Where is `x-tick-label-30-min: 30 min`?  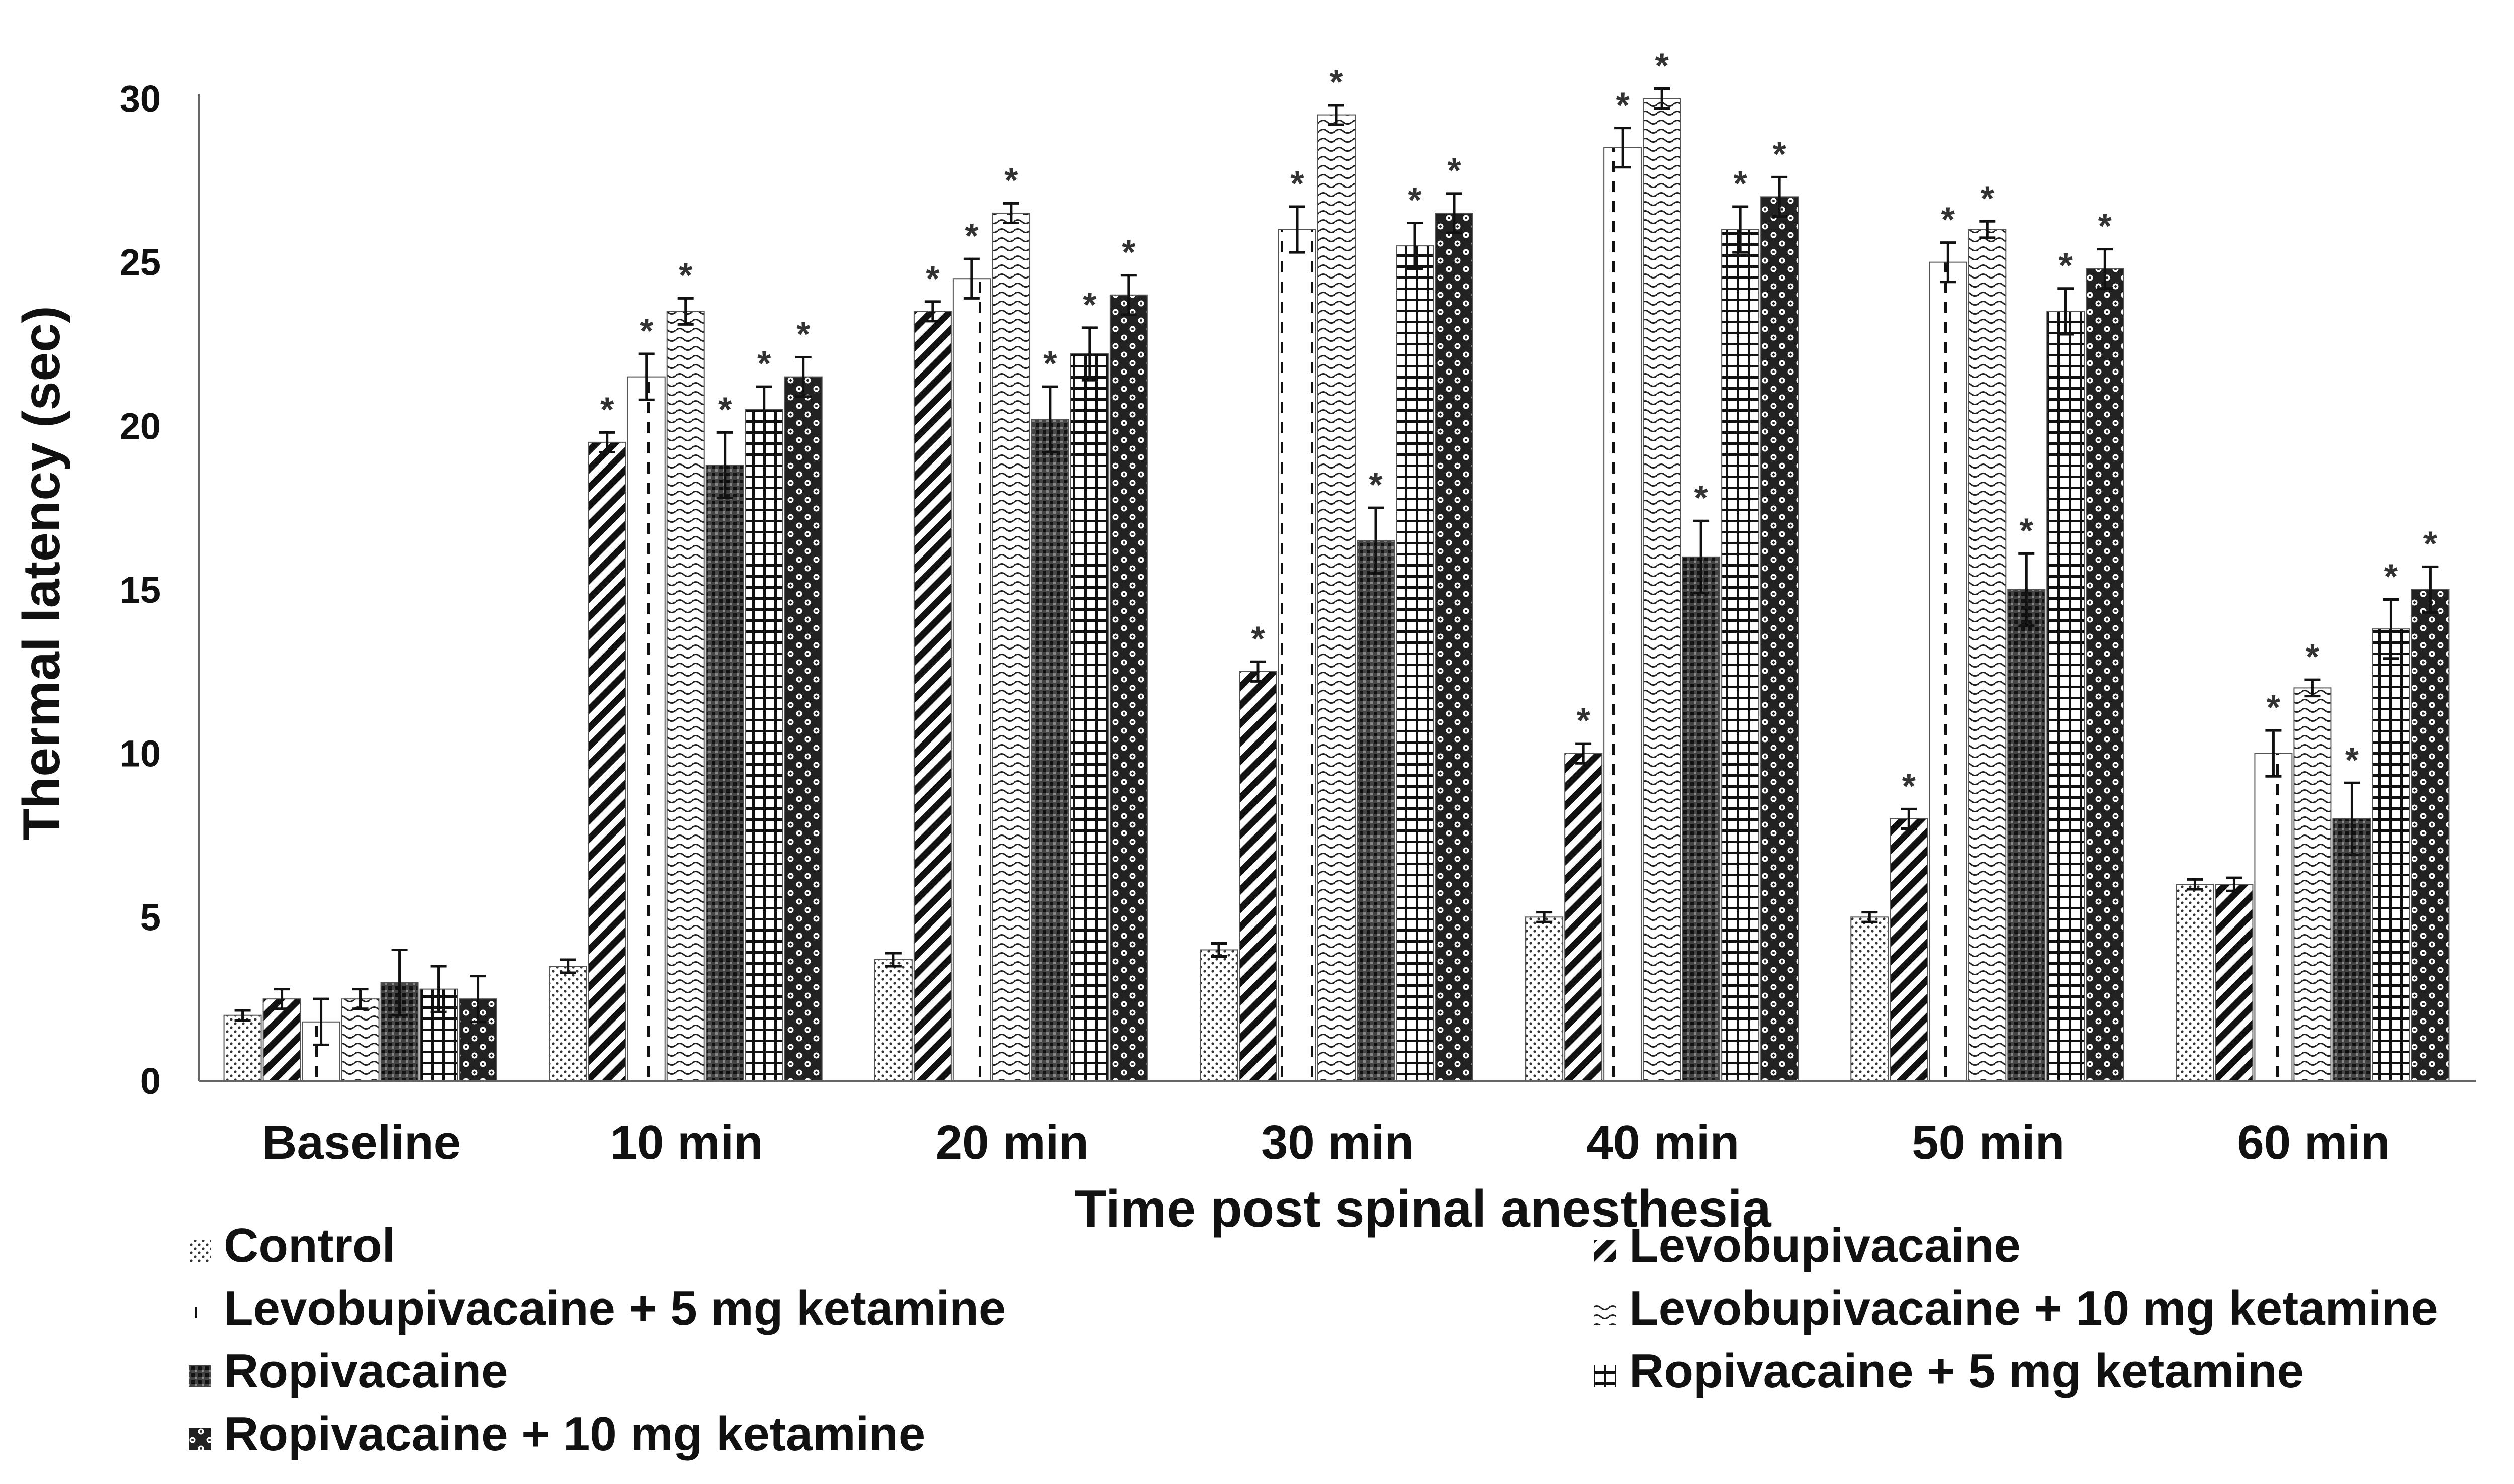 x-tick-label-30-min: 30 min is located at coordinates (1337, 1143).